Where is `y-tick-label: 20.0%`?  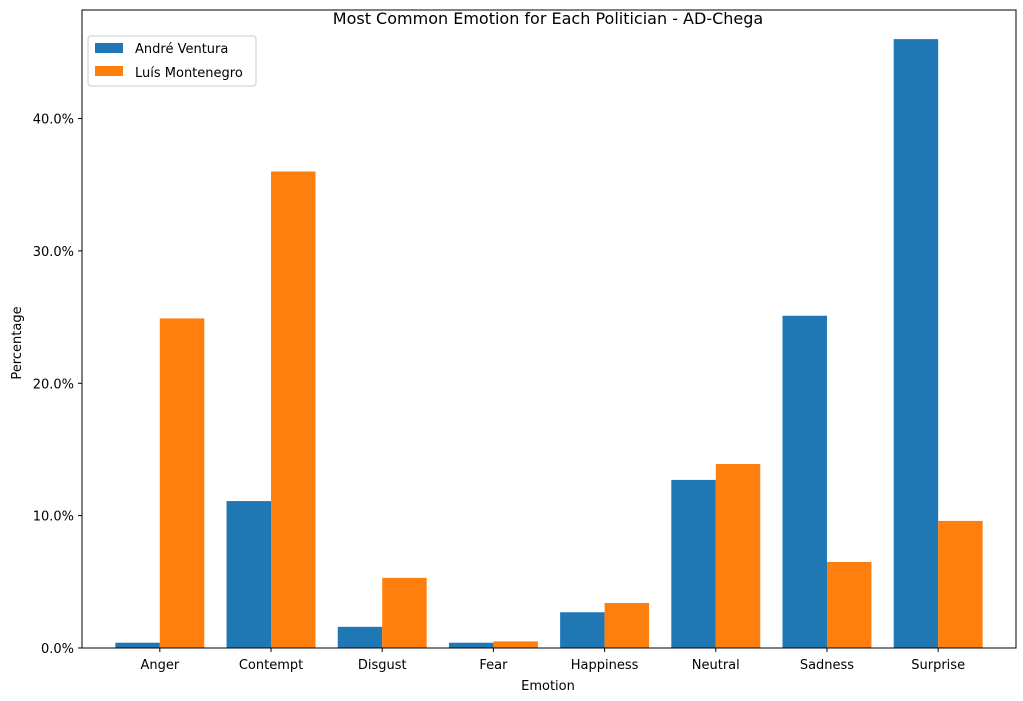
y-tick-label: 20.0% is located at coordinates (53, 384).